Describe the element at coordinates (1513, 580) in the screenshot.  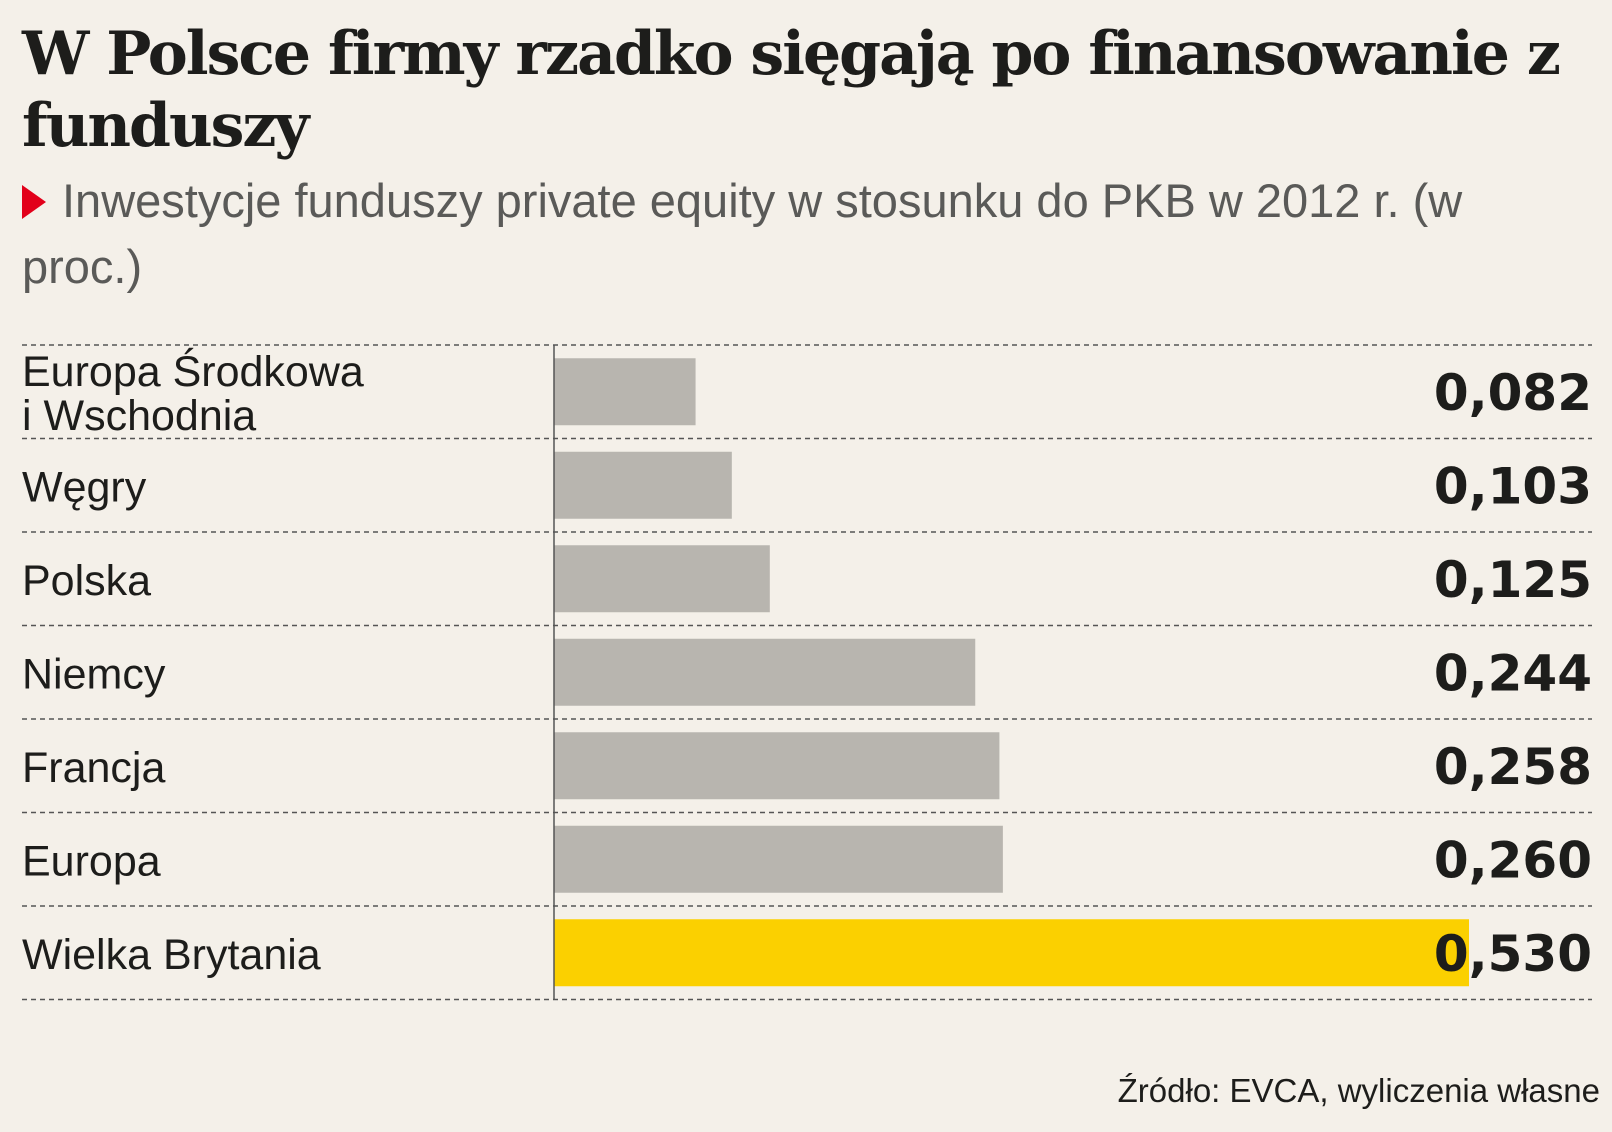
I see `value-label: 0,125` at that location.